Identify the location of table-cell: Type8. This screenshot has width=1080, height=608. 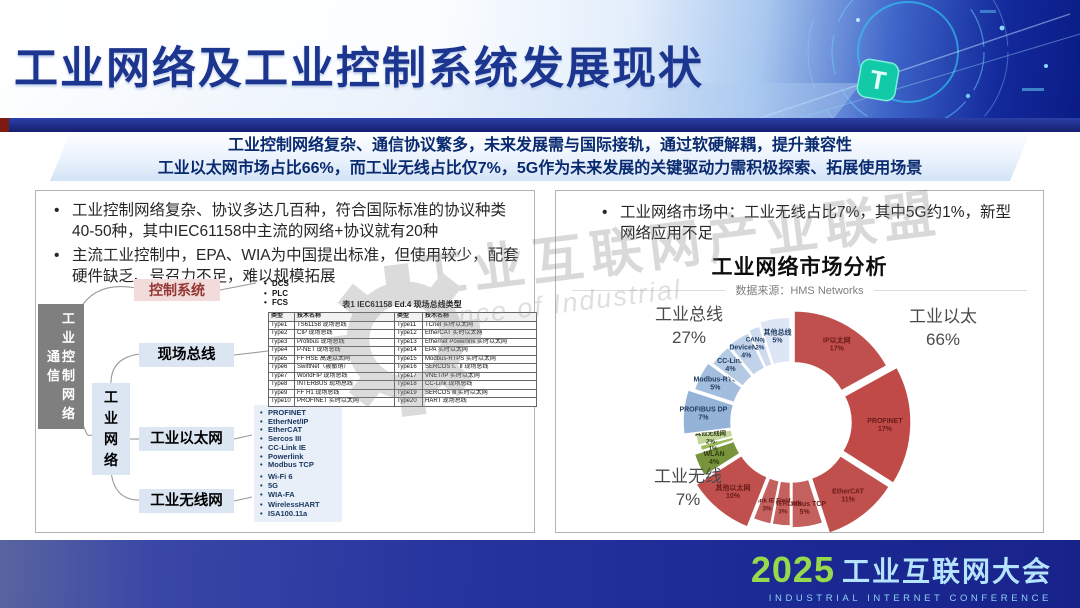
(281, 385).